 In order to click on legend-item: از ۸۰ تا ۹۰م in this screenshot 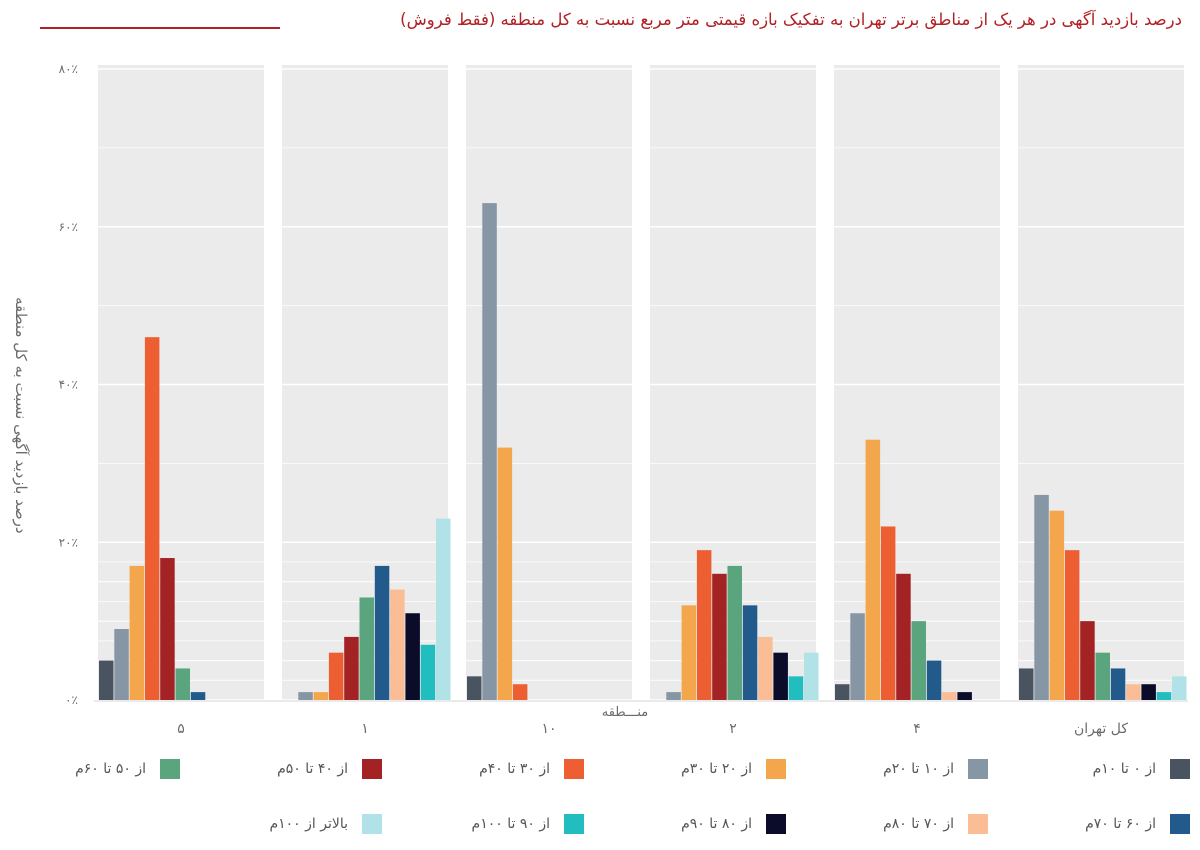, I will do `click(733, 824)`.